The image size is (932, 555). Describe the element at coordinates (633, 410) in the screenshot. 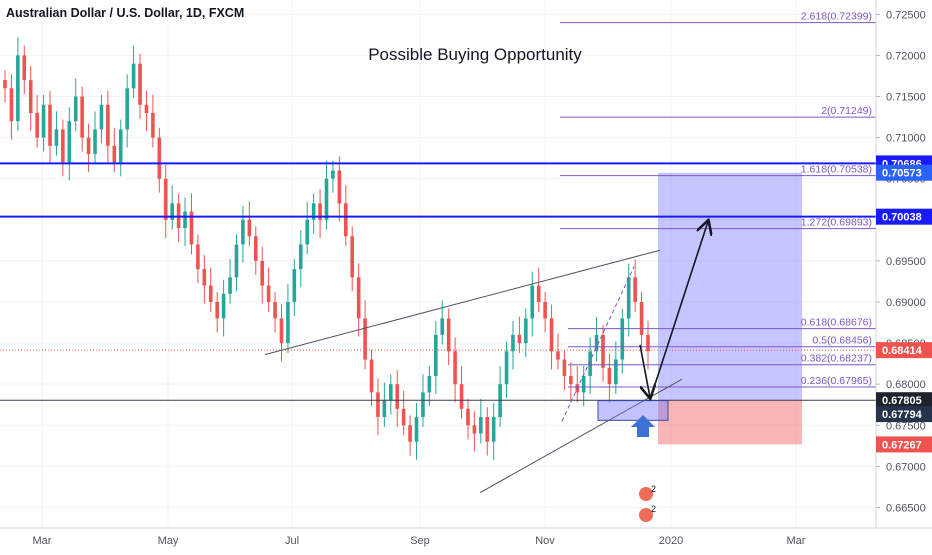

I see `entry-box` at that location.